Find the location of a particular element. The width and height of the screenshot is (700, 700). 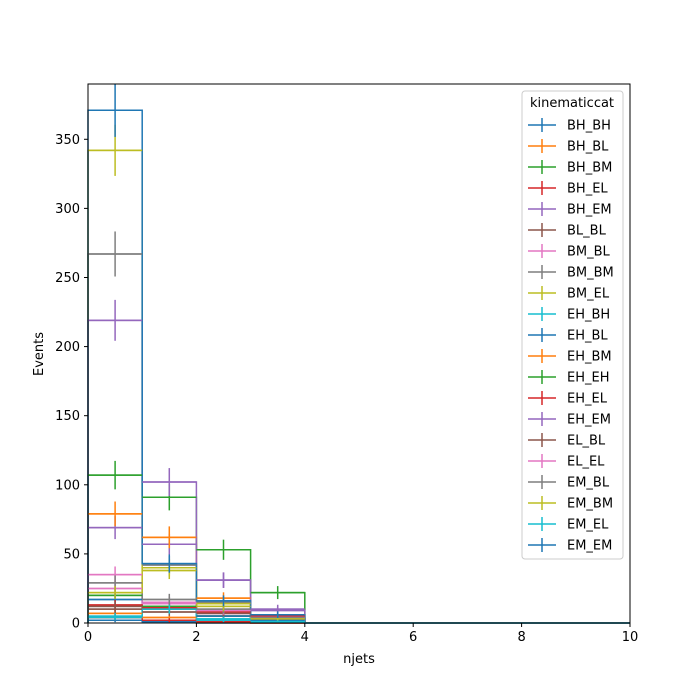

x-tick-label: 6 is located at coordinates (413, 637).